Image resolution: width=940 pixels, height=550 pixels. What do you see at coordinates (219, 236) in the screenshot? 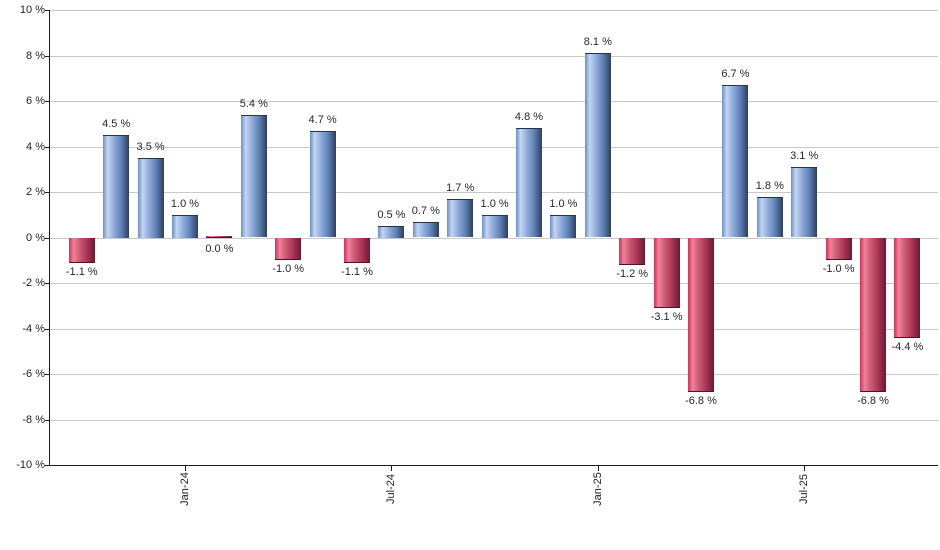
I see `bar-0.0%` at bounding box center [219, 236].